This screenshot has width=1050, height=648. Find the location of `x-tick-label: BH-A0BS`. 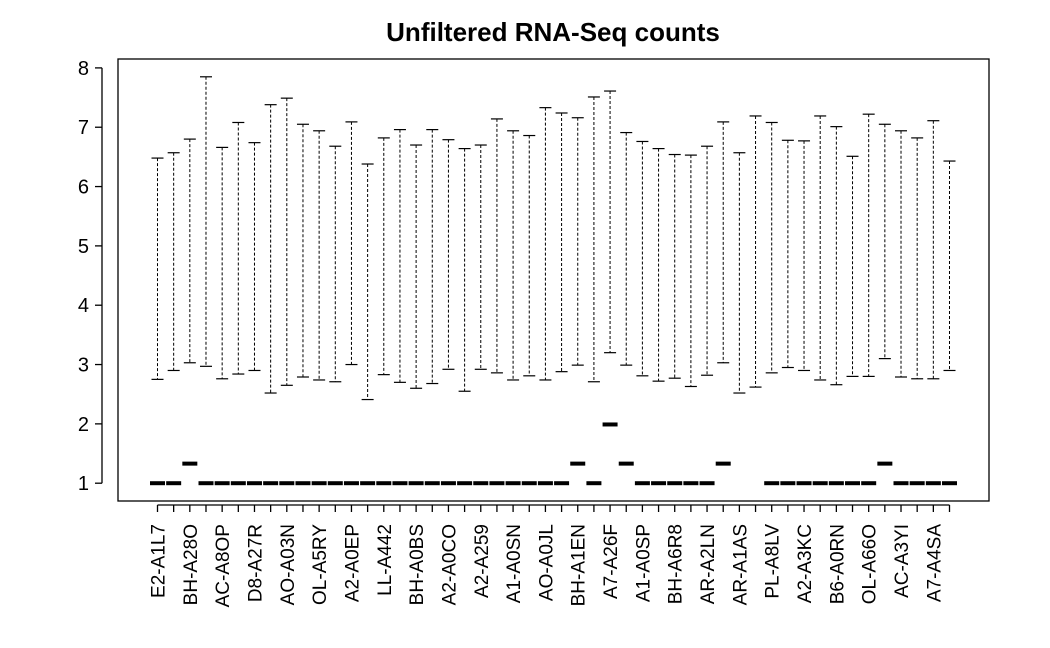

x-tick-label: BH-A0BS is located at coordinates (417, 564).